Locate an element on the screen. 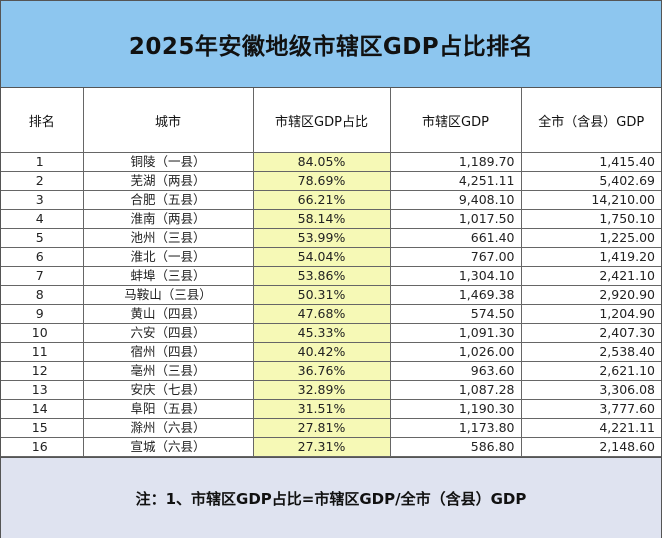 This screenshot has height=538, width=662. share-cell: 32.89% is located at coordinates (321, 390).